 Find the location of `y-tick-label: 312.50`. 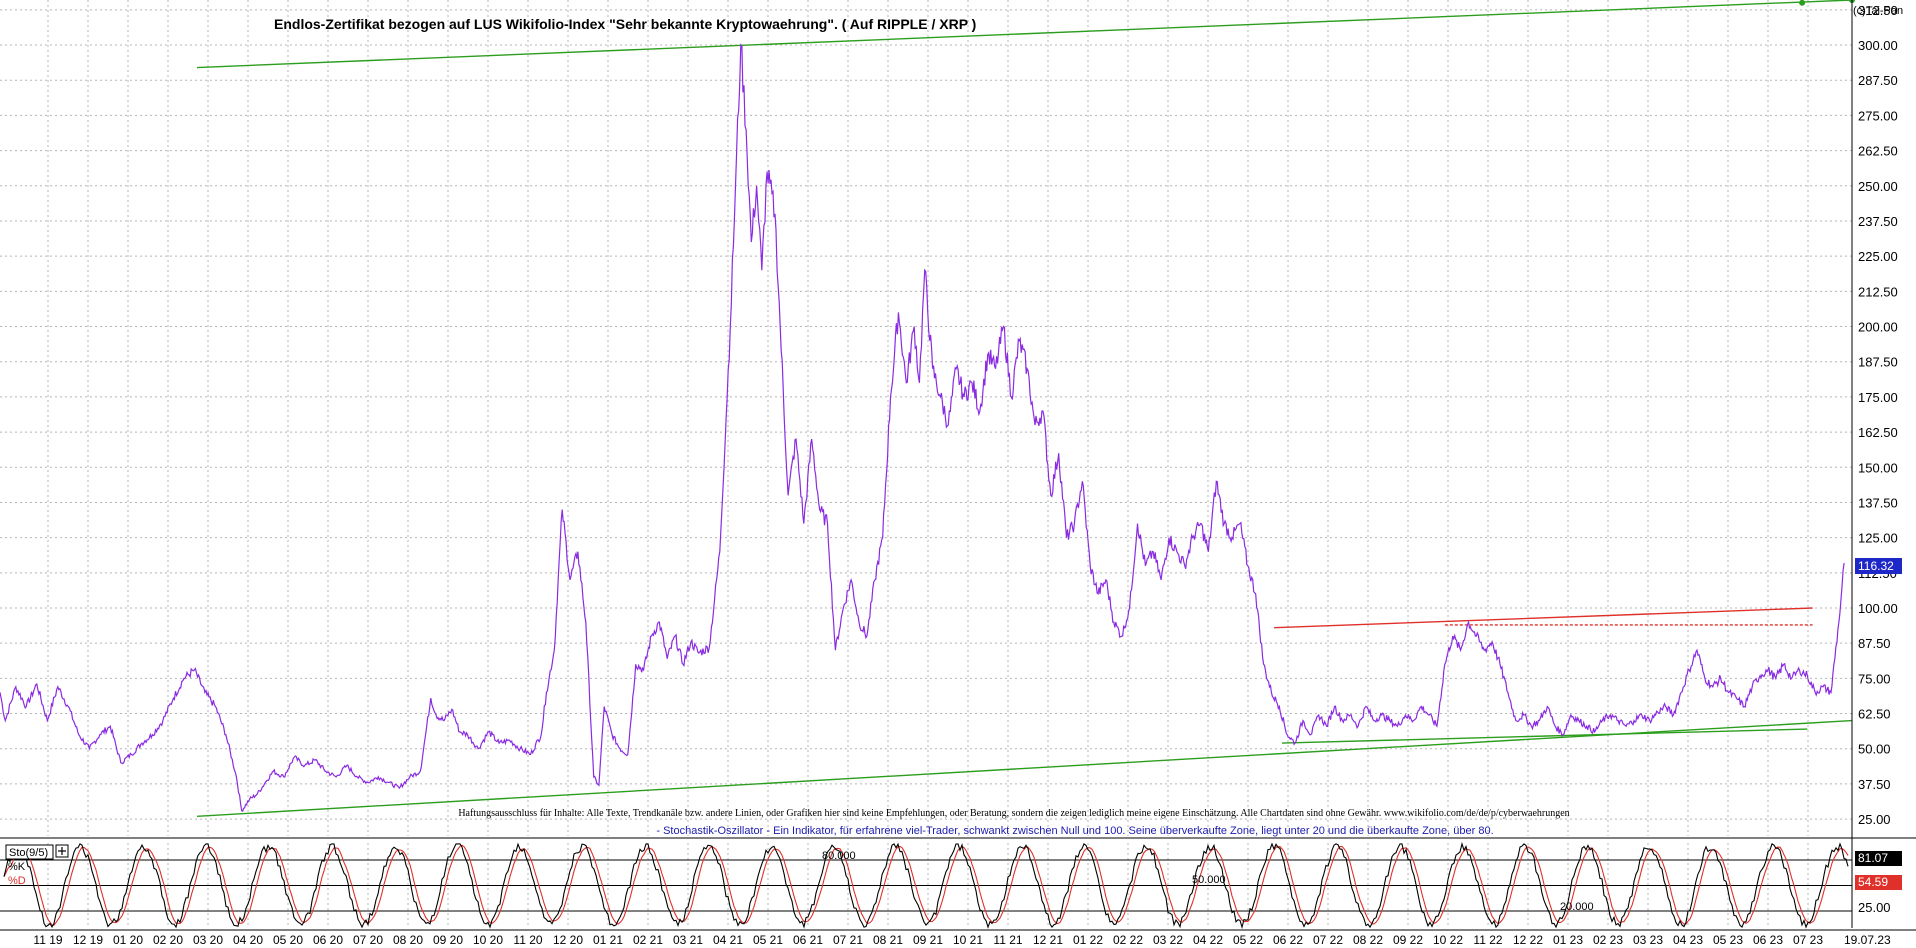

y-tick-label: 312.50 is located at coordinates (1878, 10).